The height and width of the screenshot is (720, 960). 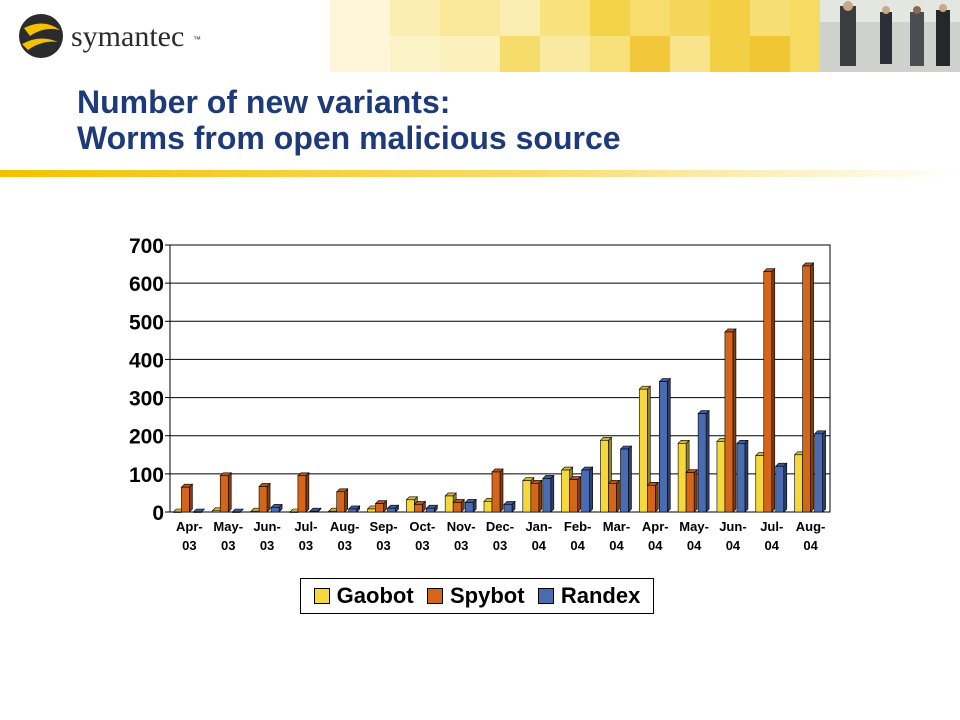 What do you see at coordinates (146, 284) in the screenshot?
I see `y-tick-label: 600` at bounding box center [146, 284].